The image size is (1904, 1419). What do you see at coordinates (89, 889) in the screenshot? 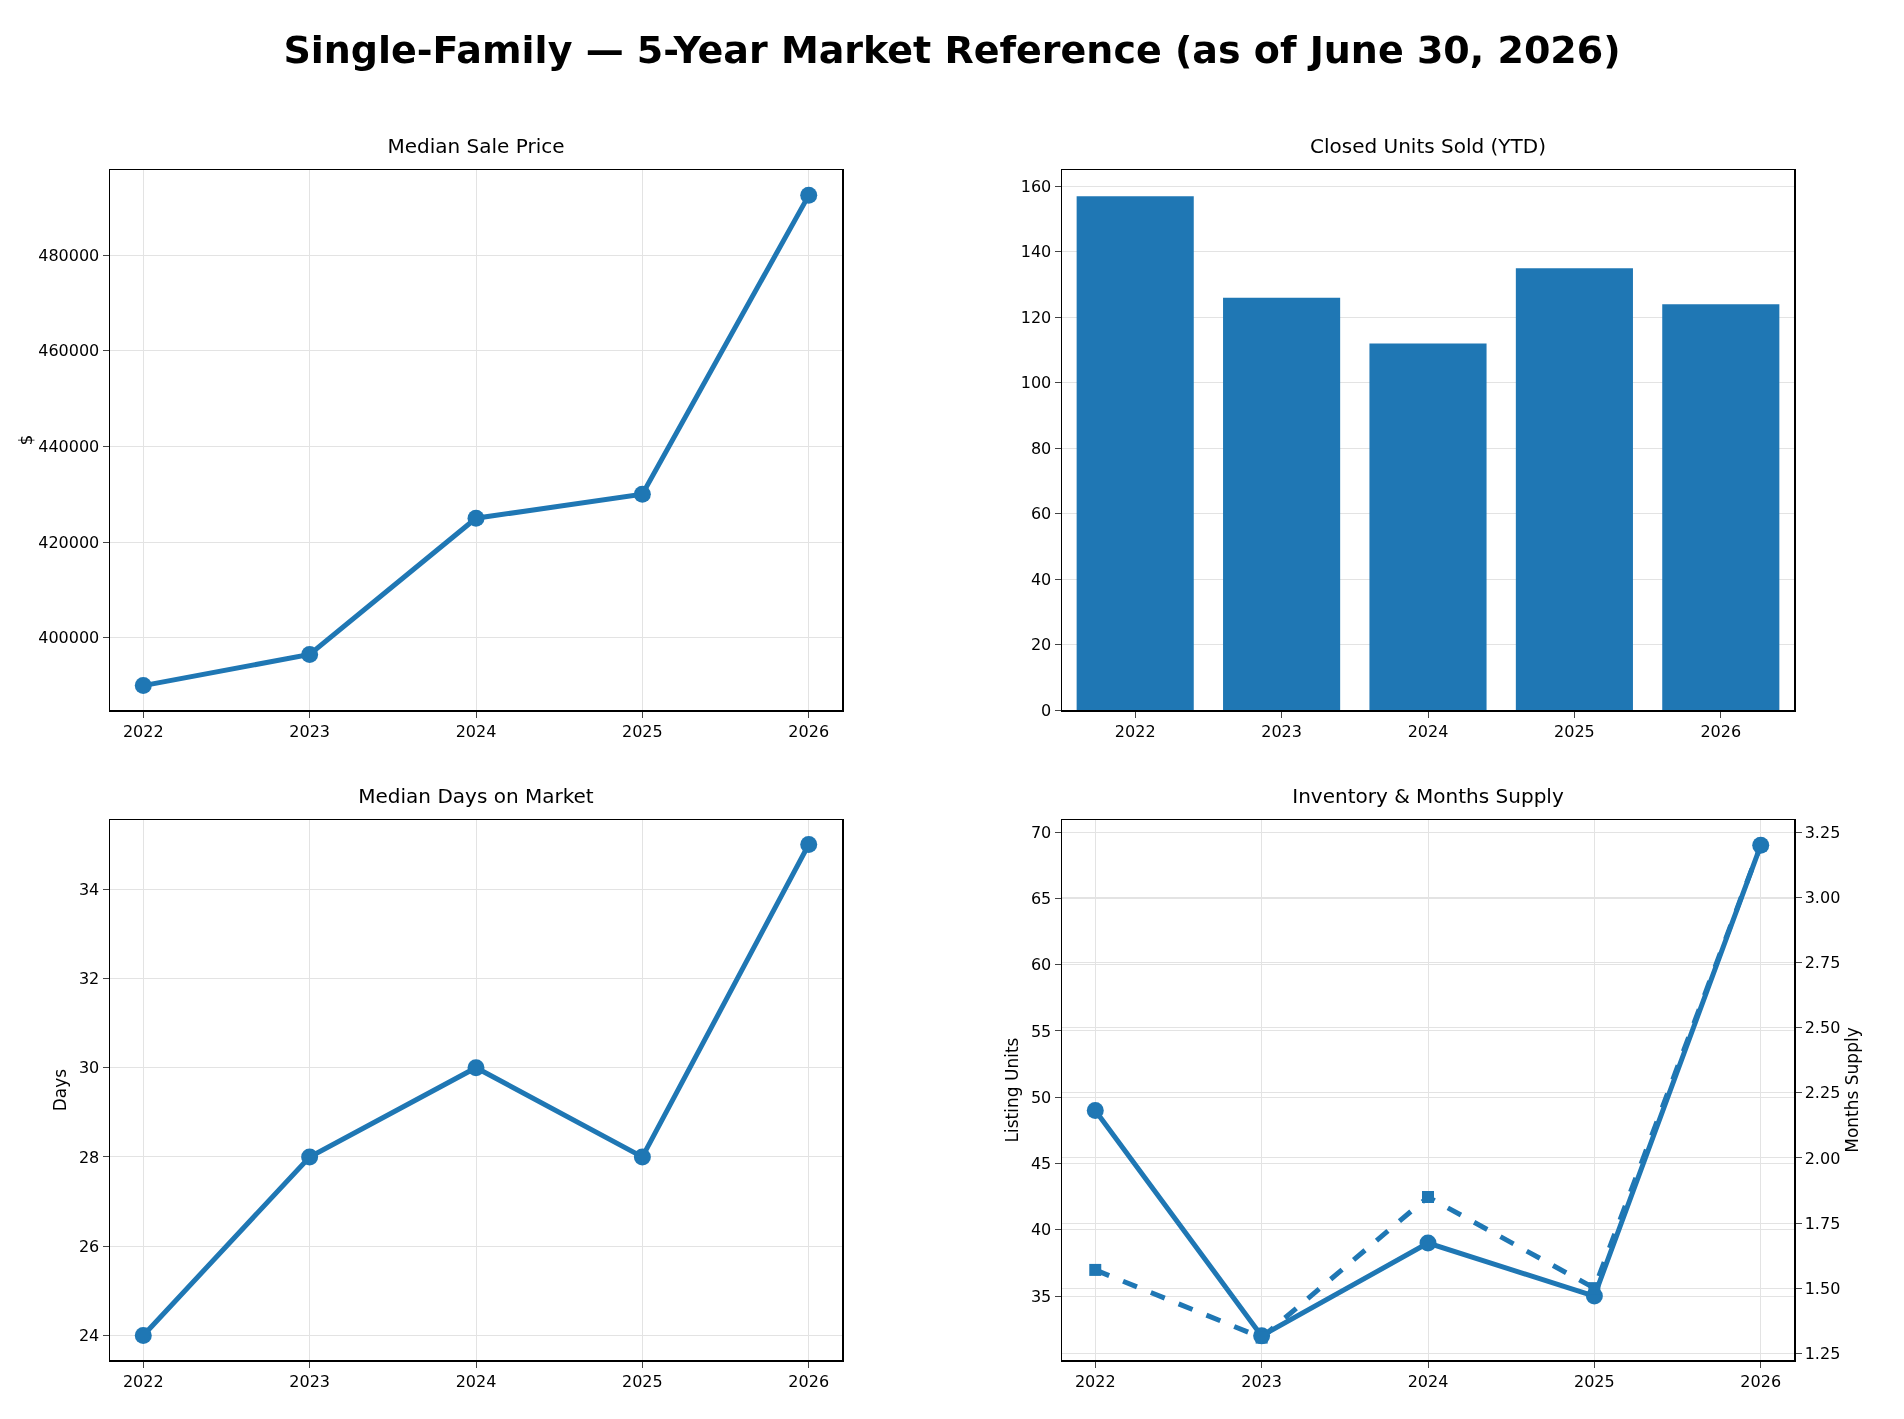
I see `y-tick-label: 34` at bounding box center [89, 889].